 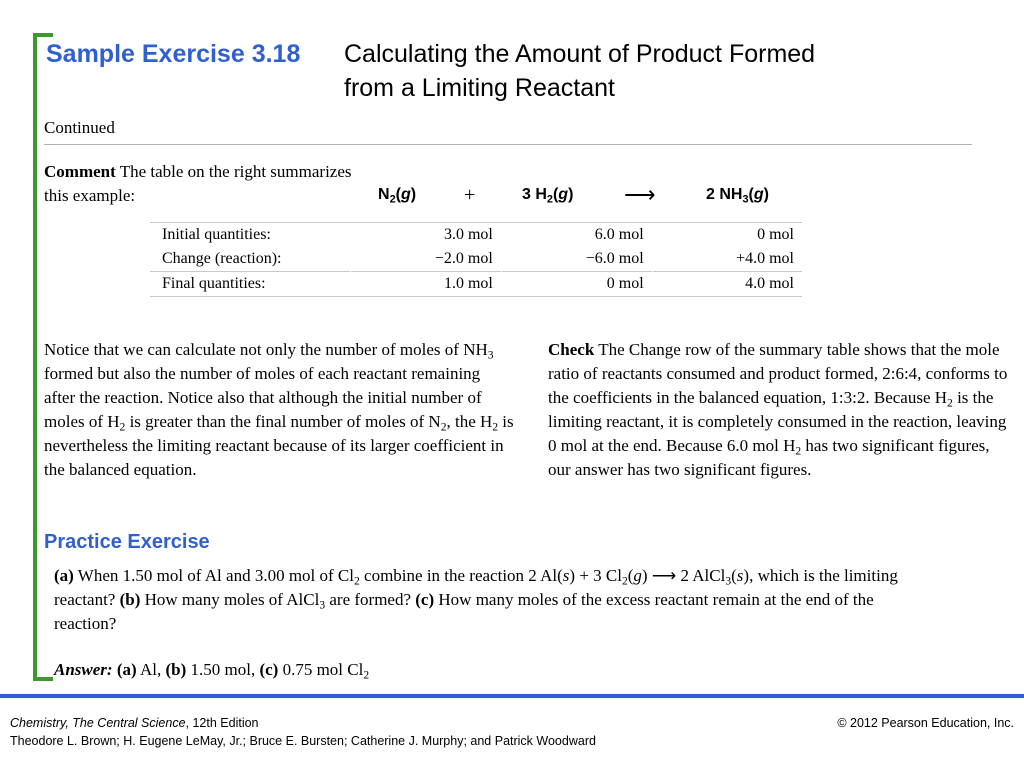 I want to click on row-label: Final quantities:, so click(x=250, y=284).